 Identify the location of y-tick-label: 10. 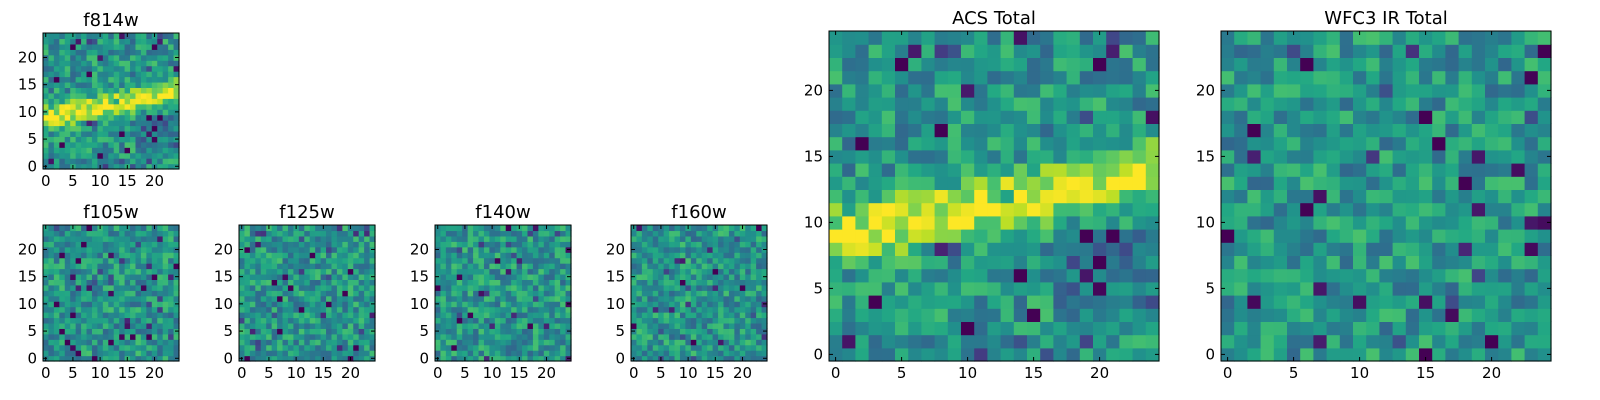
(27, 112).